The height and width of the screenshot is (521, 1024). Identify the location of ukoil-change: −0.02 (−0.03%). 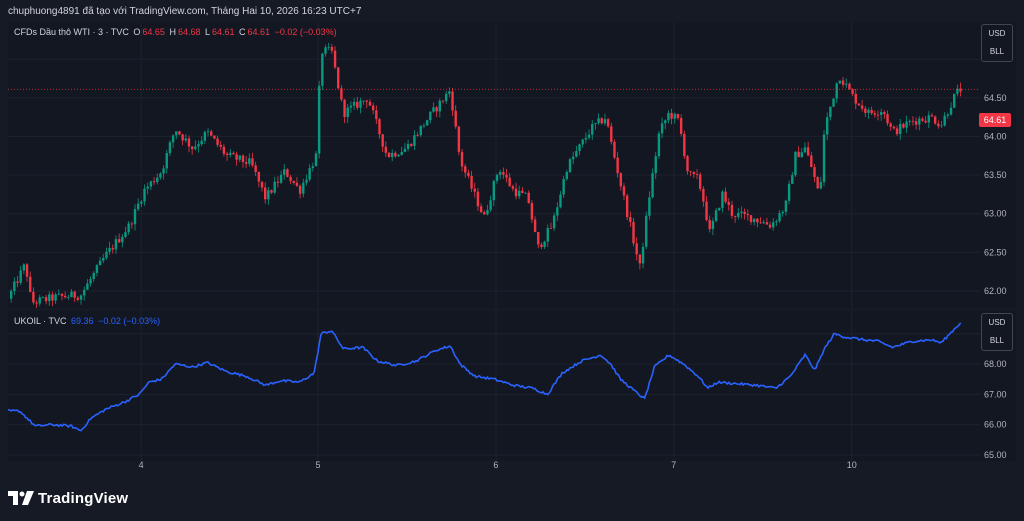
(129, 321).